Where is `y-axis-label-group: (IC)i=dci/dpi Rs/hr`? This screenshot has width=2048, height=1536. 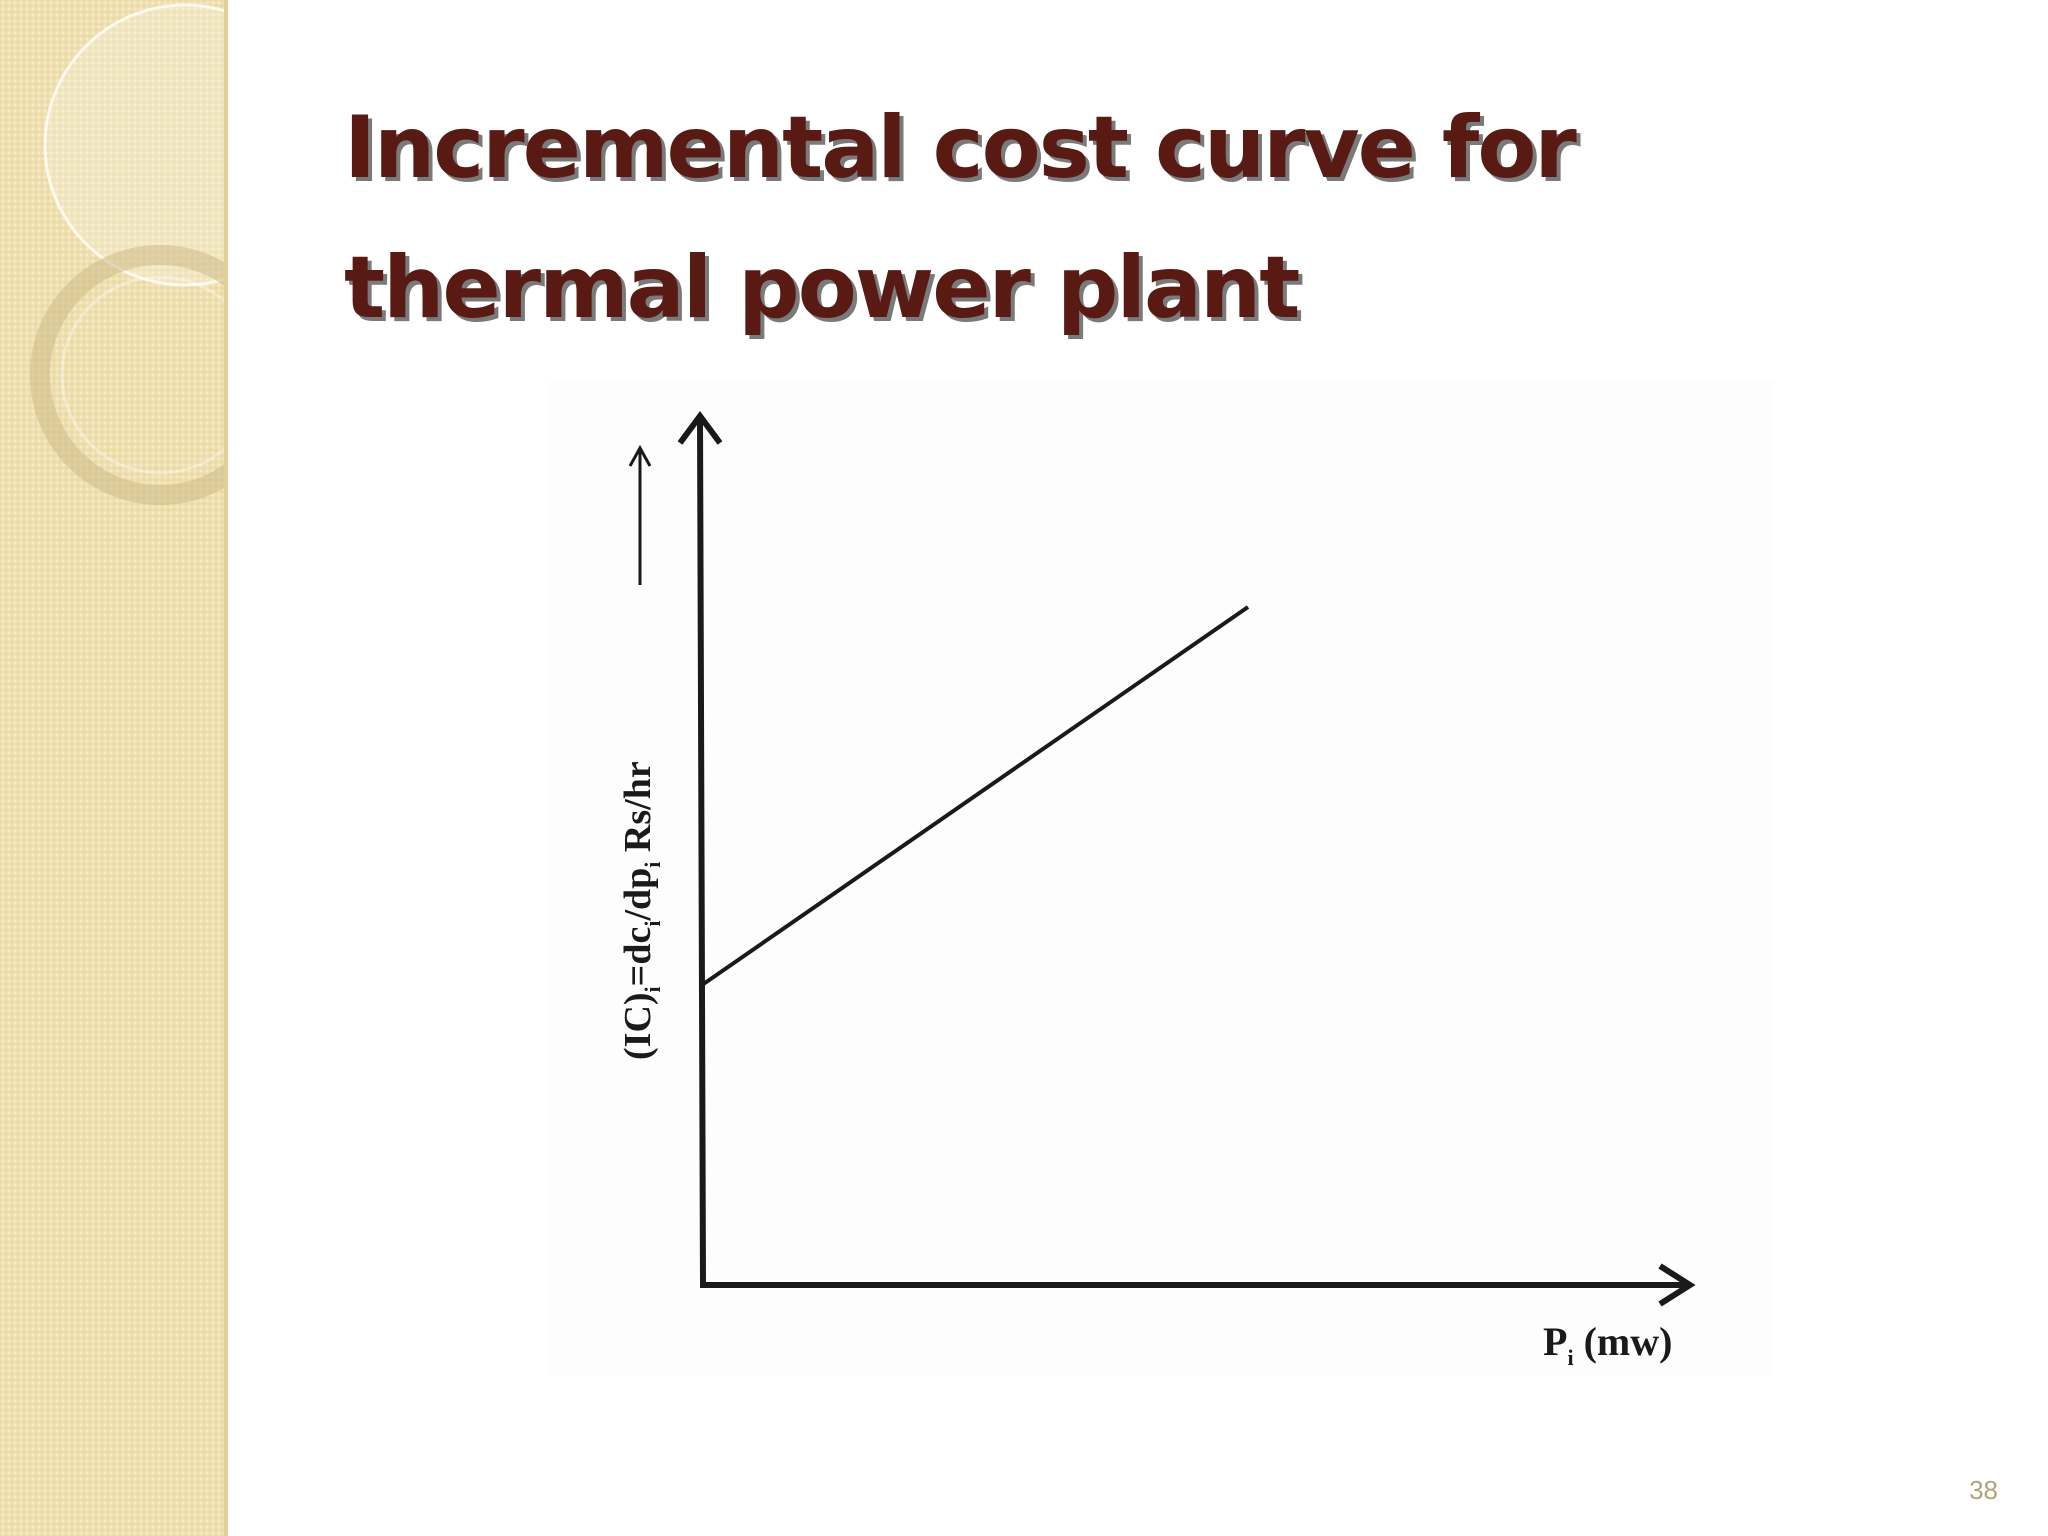 y-axis-label-group: (IC)i=dci/dpi Rs/hr is located at coordinates (641, 910).